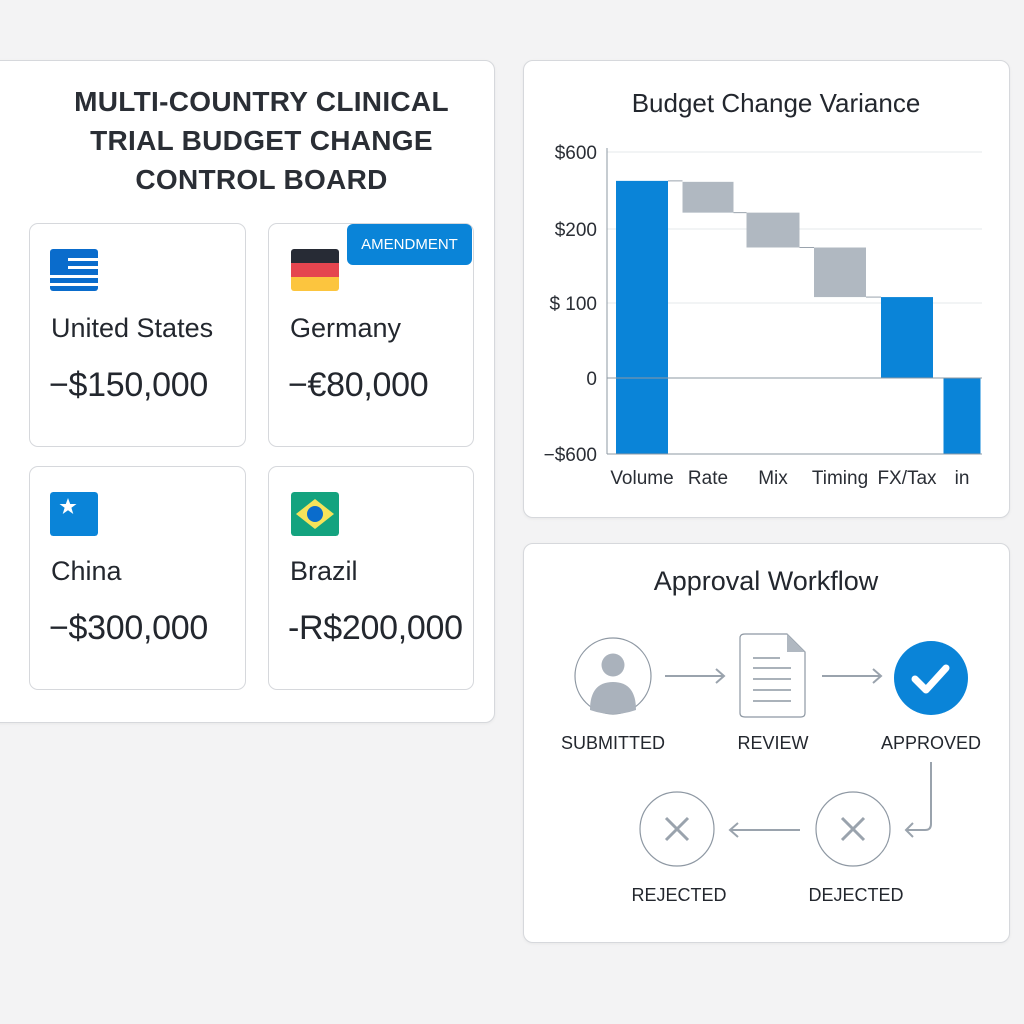 The height and width of the screenshot is (1024, 1024). Describe the element at coordinates (856, 895) in the screenshot. I see `step-label-dejected: DEJECTED` at that location.